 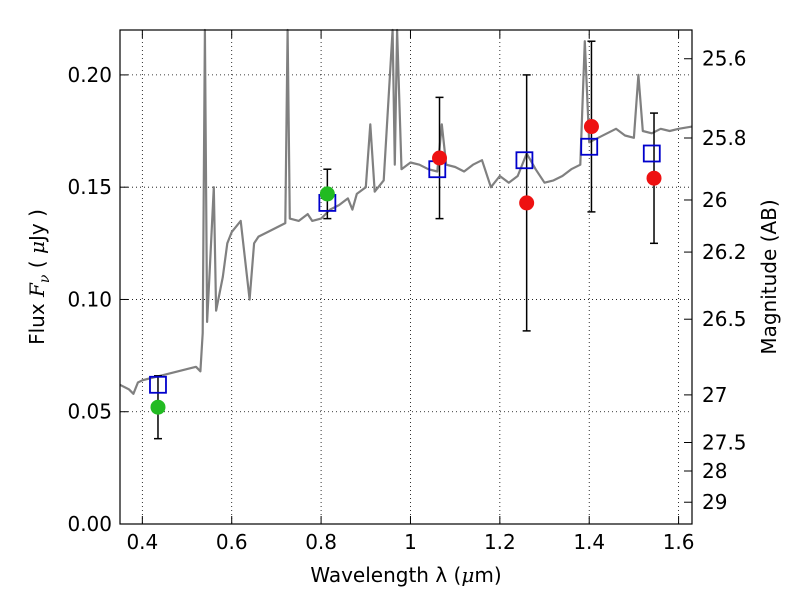 I want to click on y-tick-label: 0.00, so click(x=89, y=524).